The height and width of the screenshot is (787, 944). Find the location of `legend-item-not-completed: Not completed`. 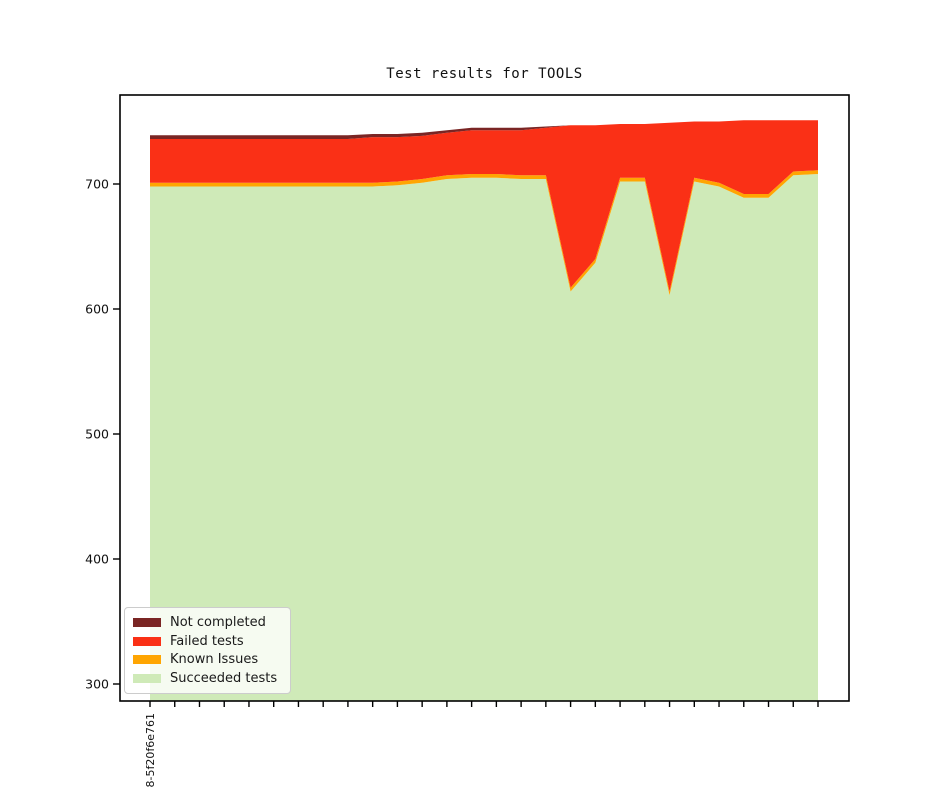

legend-item-not-completed: Not completed is located at coordinates (207, 622).